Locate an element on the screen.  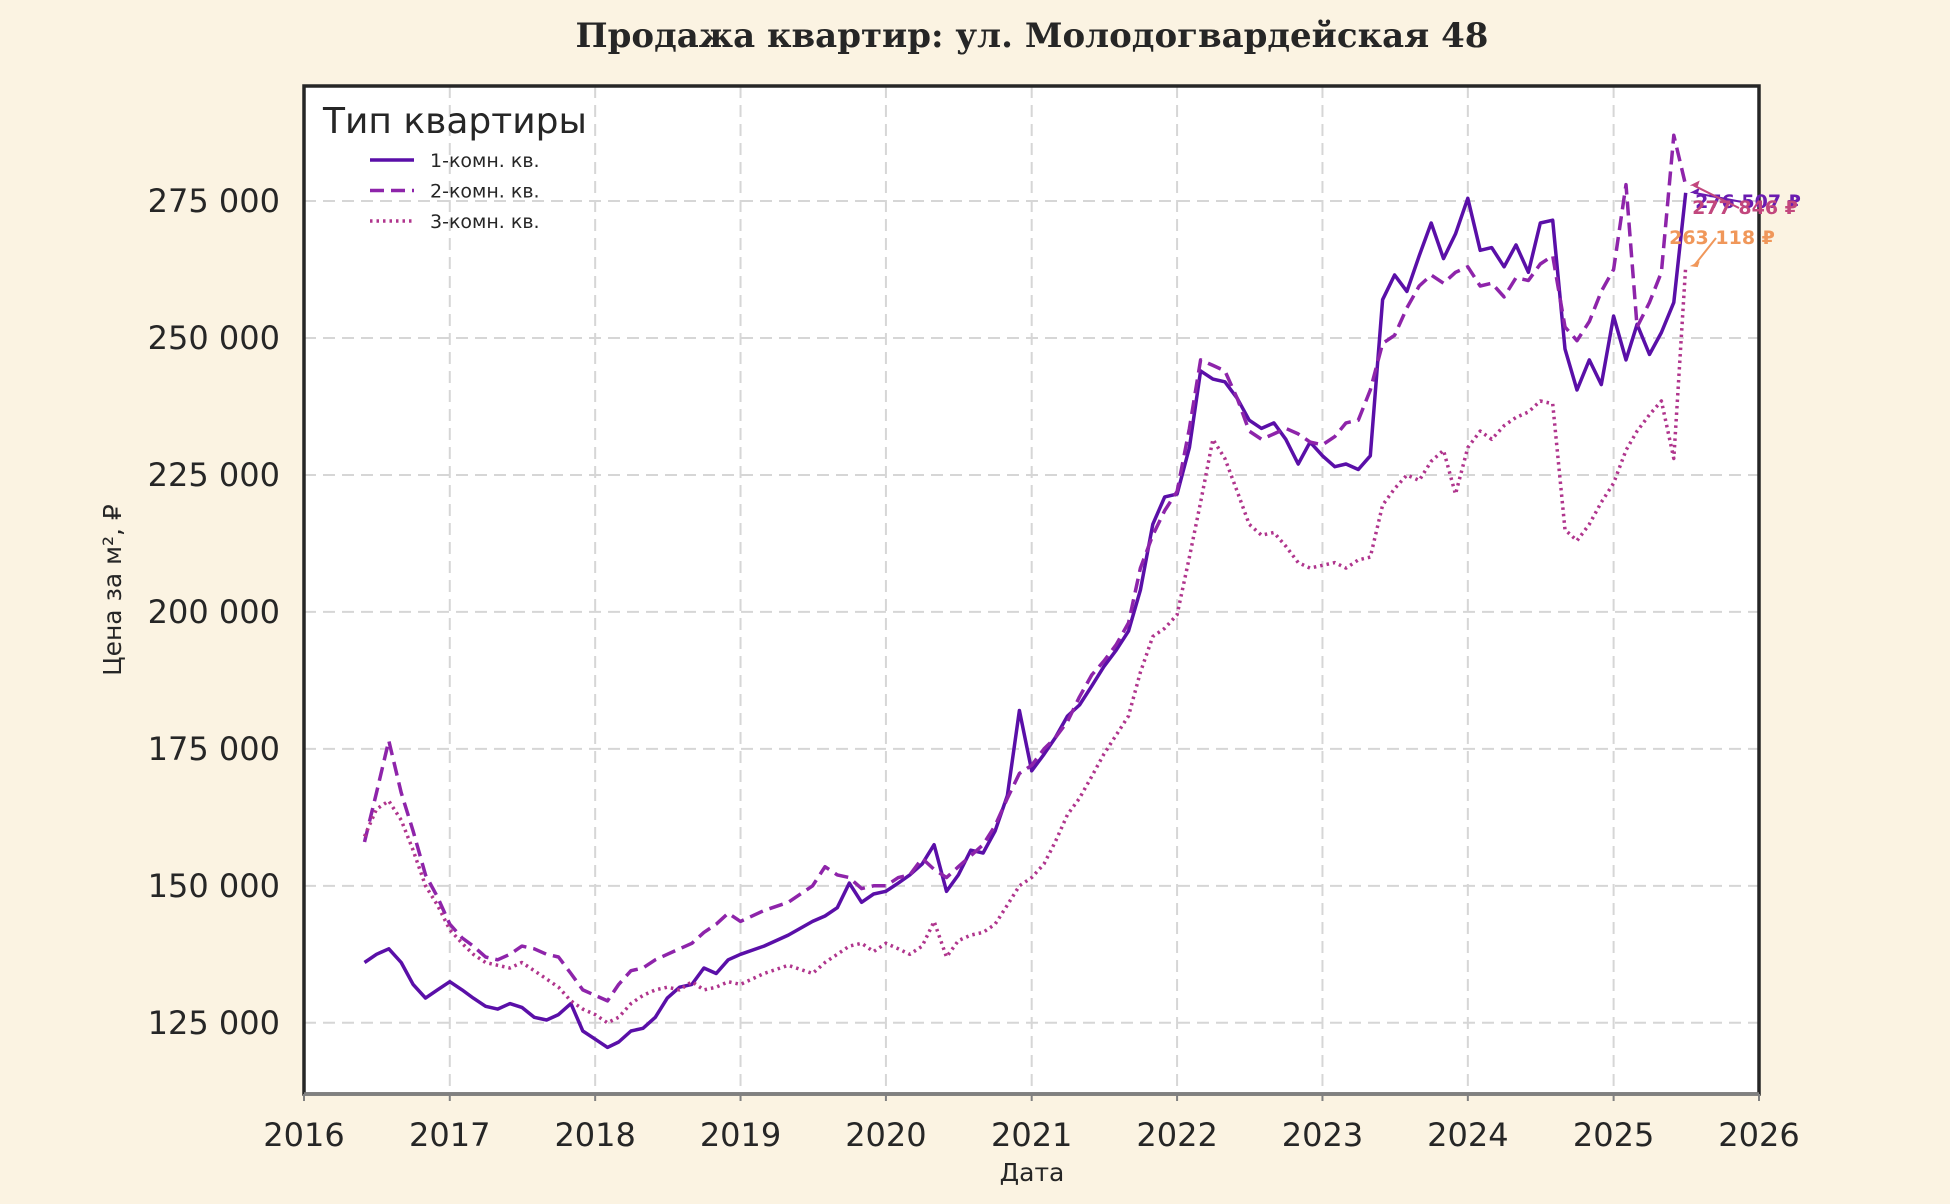
y-tick-label: 150 000 is located at coordinates (214, 886).